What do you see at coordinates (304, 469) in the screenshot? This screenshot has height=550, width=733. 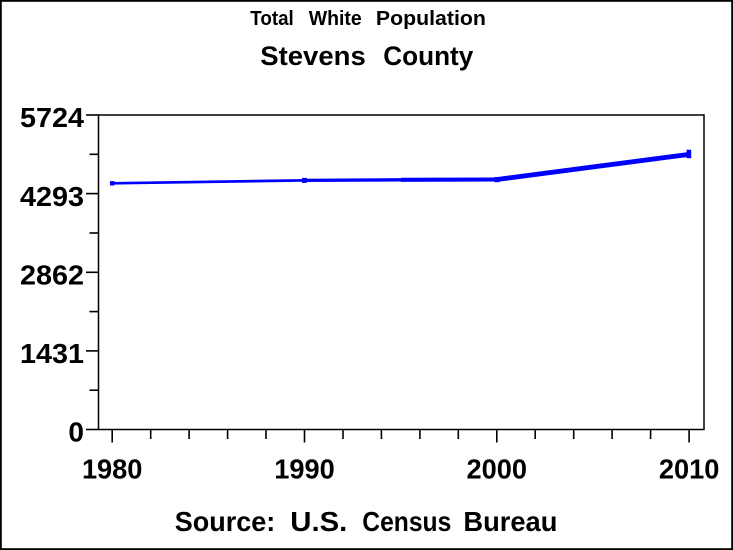 I see `svg-text: 1990` at bounding box center [304, 469].